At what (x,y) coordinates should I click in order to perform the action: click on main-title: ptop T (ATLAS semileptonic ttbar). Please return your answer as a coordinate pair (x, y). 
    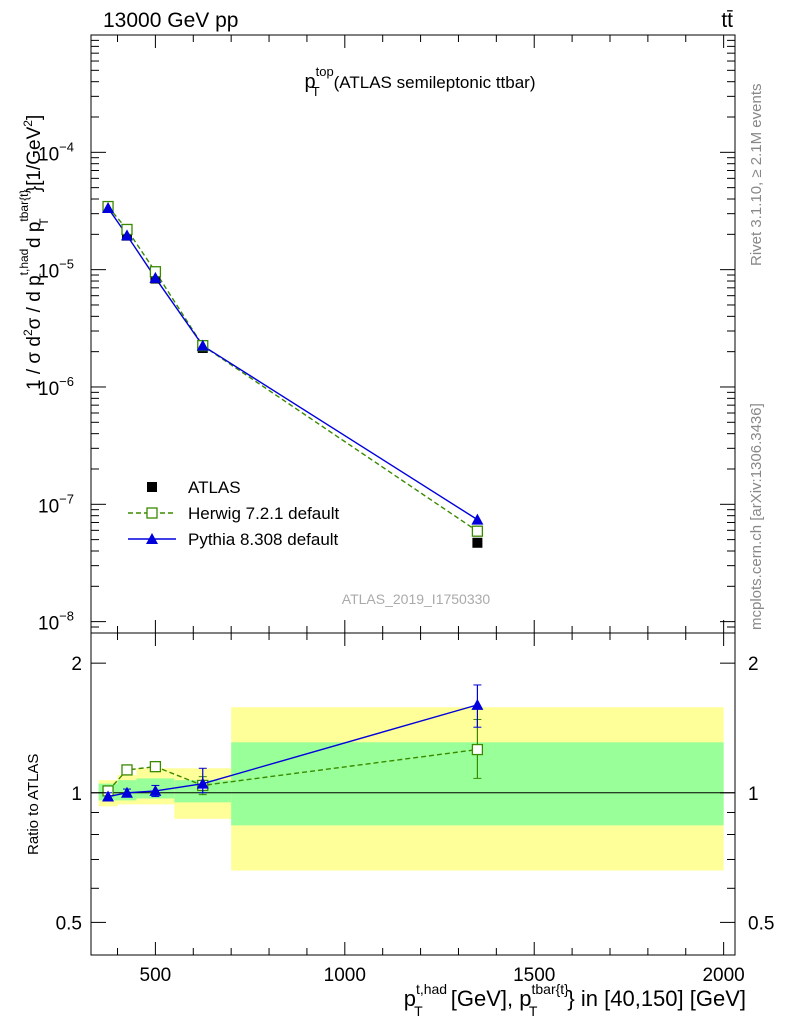
    Looking at the image, I should click on (419, 81).